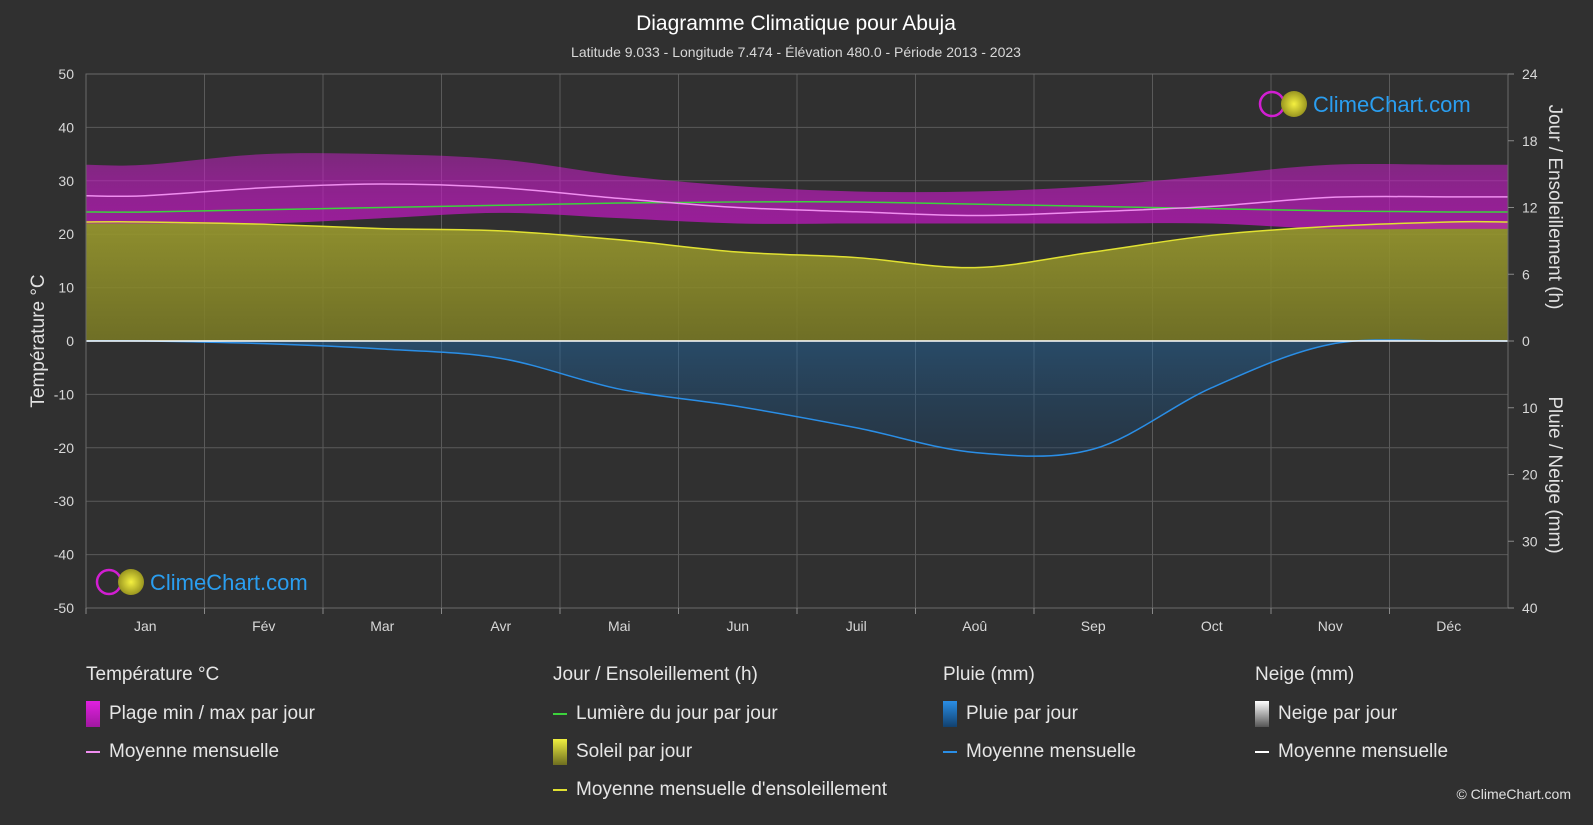 The image size is (1593, 825). What do you see at coordinates (950, 752) in the screenshot?
I see `swatch-rain-mean` at bounding box center [950, 752].